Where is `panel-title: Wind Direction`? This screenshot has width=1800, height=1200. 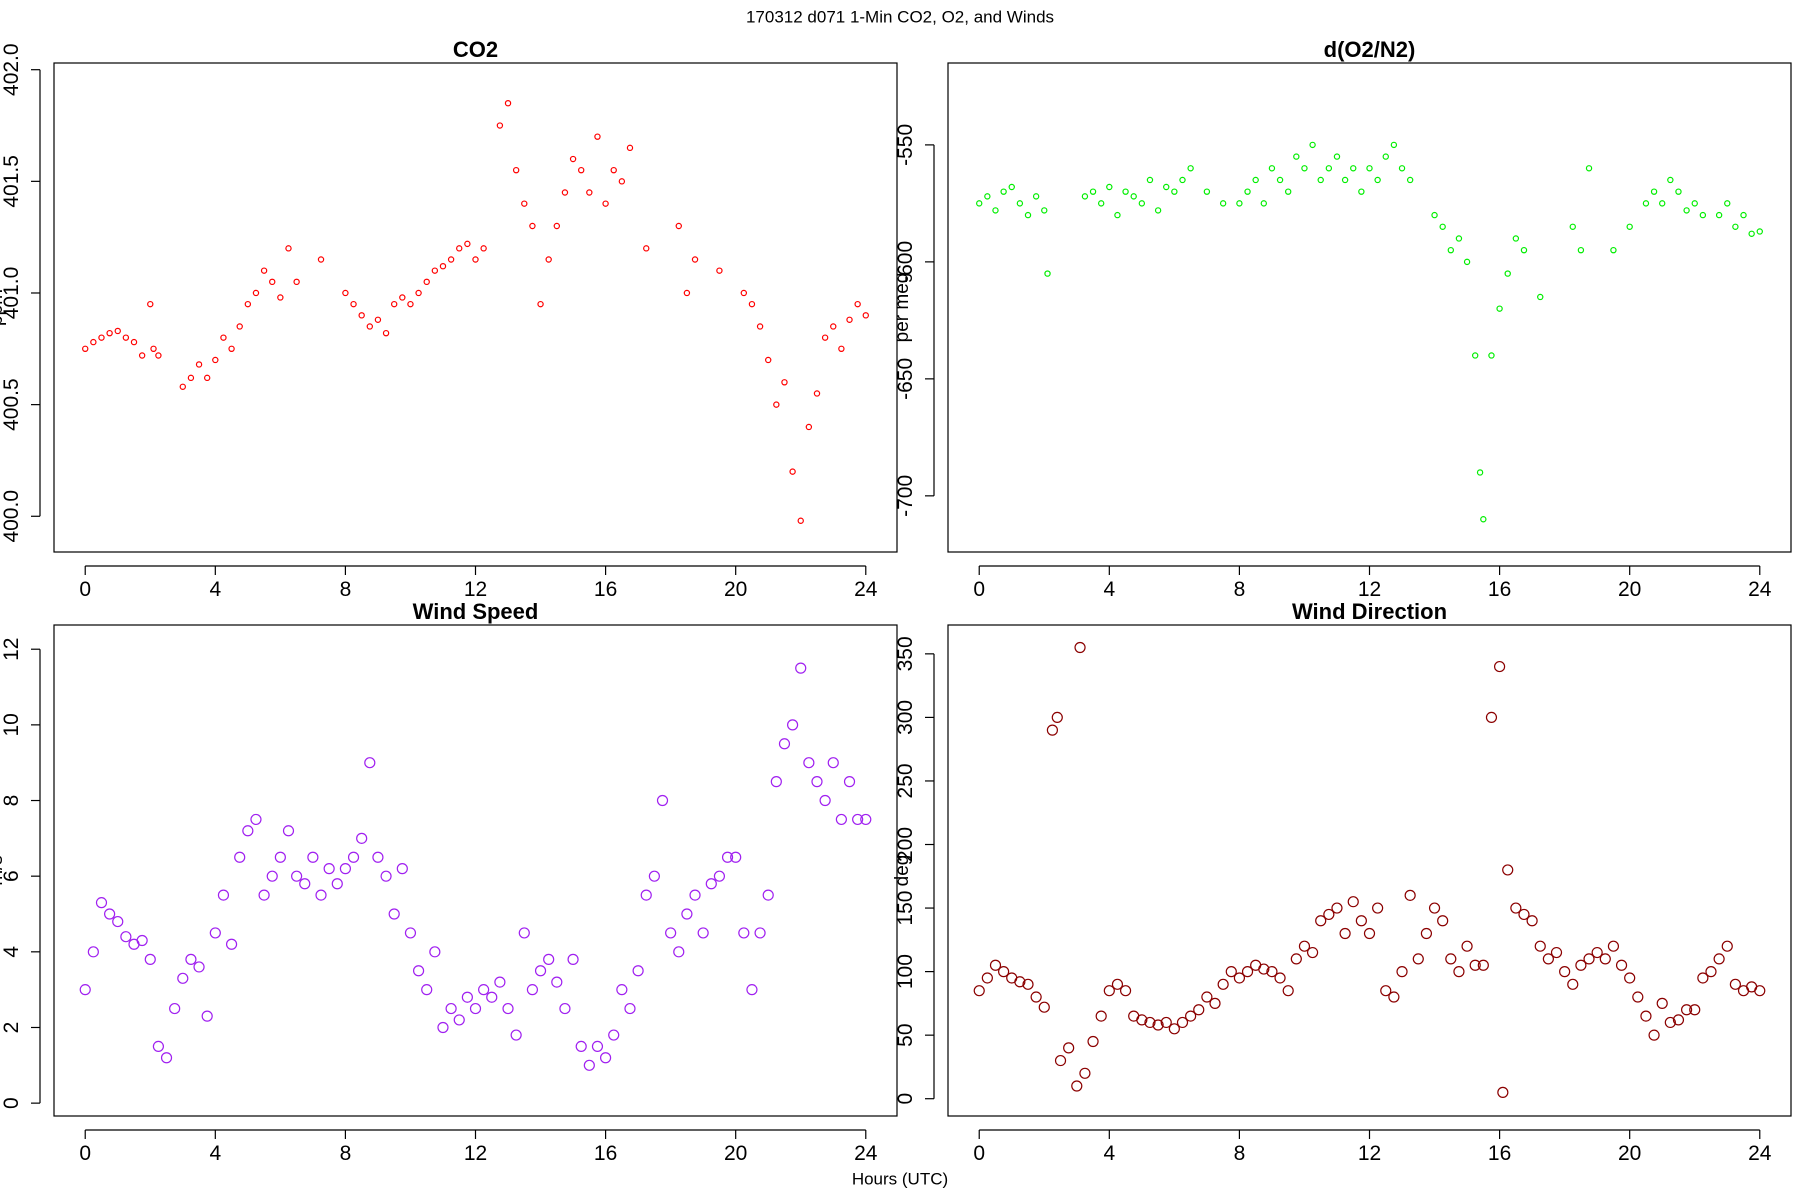
panel-title: Wind Direction is located at coordinates (1369, 611).